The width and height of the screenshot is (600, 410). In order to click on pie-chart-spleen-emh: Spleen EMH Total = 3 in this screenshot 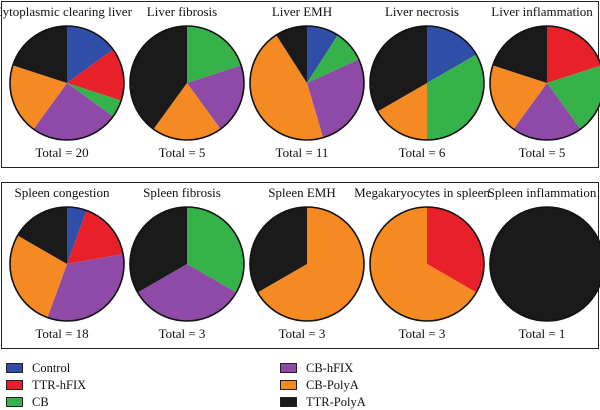, I will do `click(304, 265)`.